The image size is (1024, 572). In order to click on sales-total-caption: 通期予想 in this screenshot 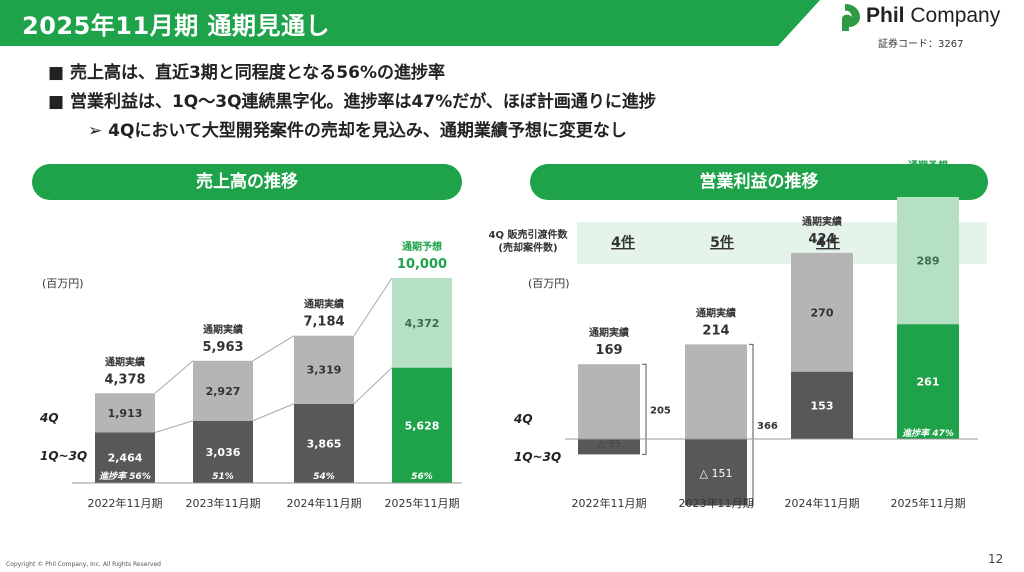, I will do `click(422, 246)`.